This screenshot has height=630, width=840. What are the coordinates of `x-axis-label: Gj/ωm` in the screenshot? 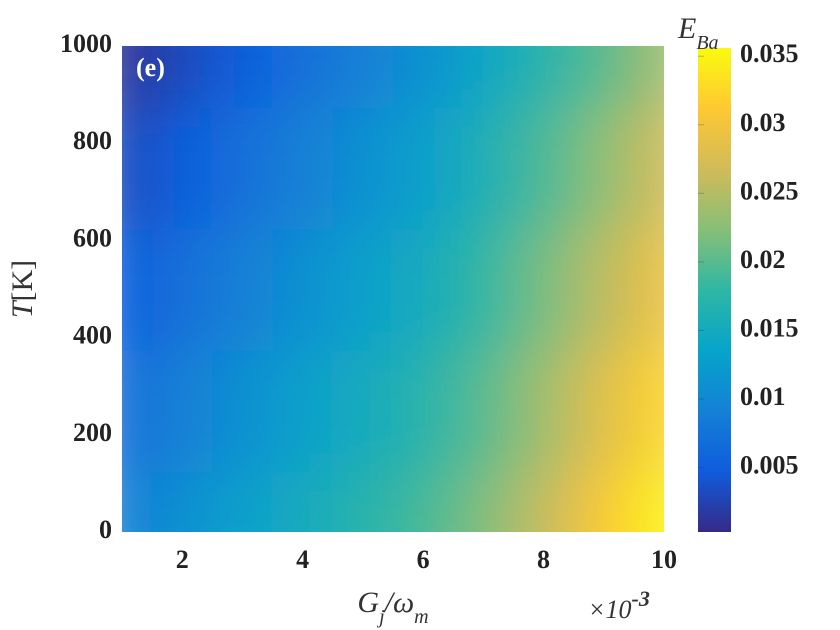 It's located at (392, 607).